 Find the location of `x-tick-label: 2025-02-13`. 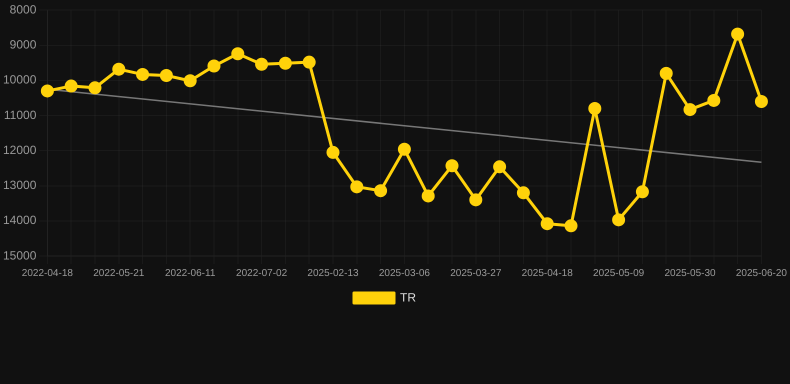

x-tick-label: 2025-02-13 is located at coordinates (333, 273).